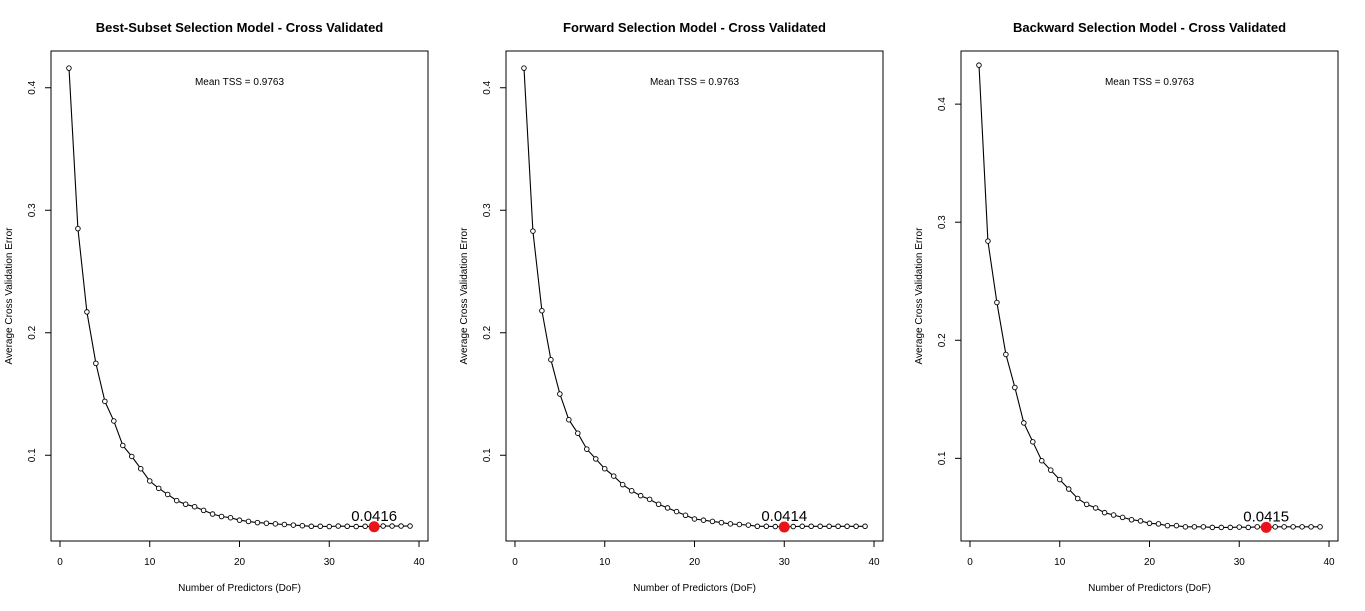 This screenshot has width=1365, height=611. What do you see at coordinates (32, 332) in the screenshot?
I see `y-tick-label: 0.2` at bounding box center [32, 332].